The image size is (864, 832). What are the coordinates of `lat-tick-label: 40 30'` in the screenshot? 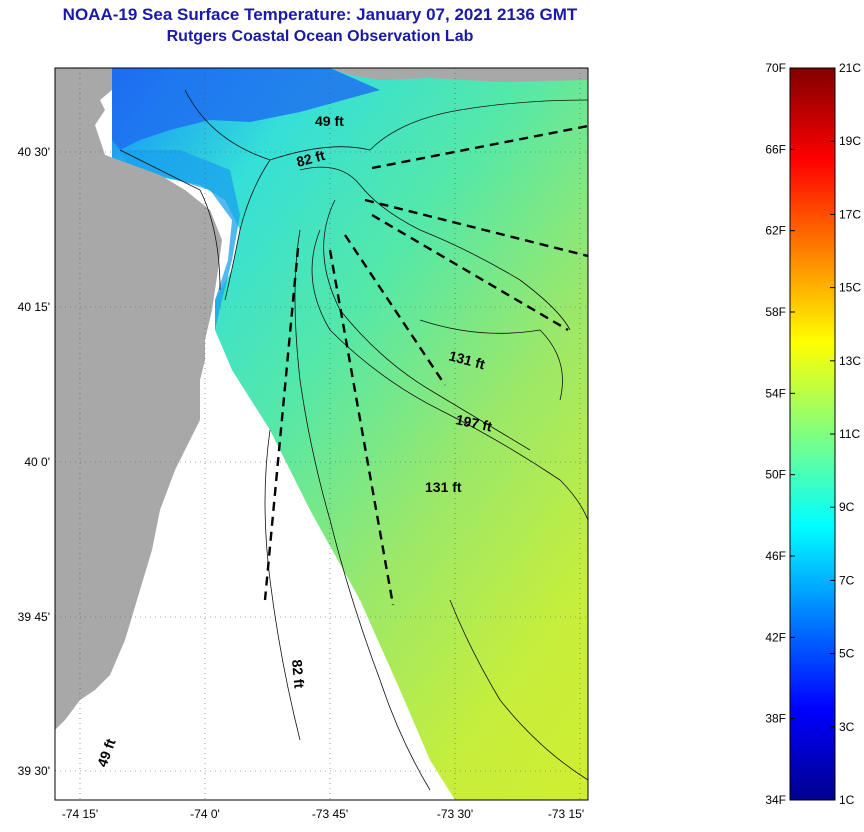 It's located at (34, 152).